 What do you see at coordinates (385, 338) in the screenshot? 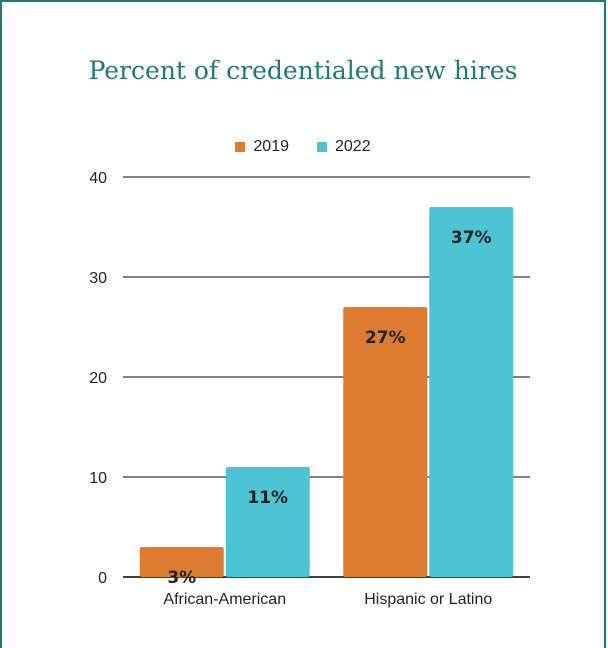
I see `data-label: 27%` at bounding box center [385, 338].